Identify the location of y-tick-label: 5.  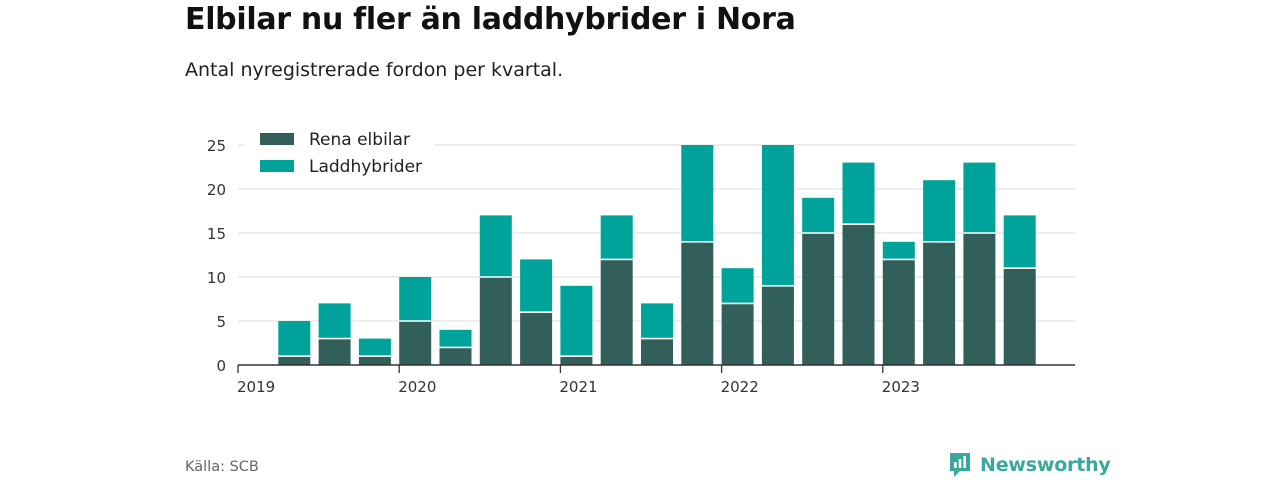
(221, 322).